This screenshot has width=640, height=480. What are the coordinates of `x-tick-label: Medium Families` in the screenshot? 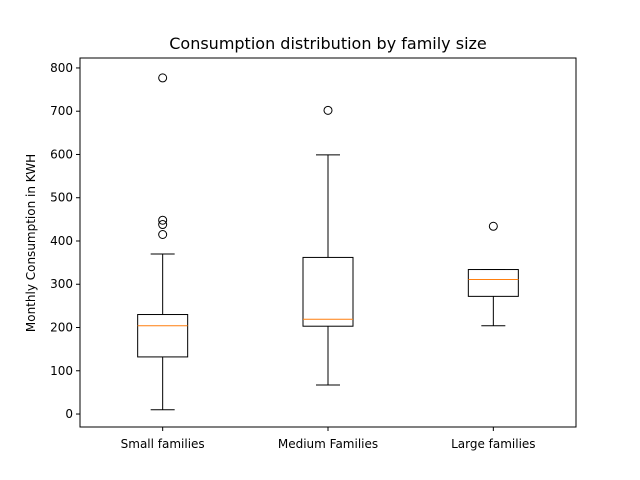 It's located at (328, 444).